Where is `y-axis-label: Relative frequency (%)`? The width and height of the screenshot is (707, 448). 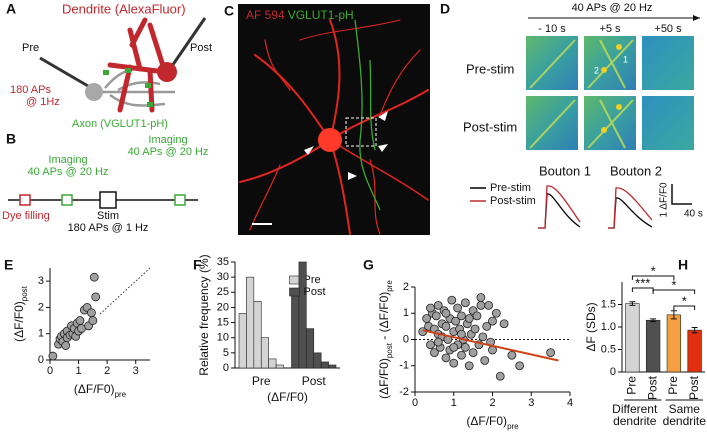 y-axis-label: Relative frequency (%) is located at coordinates (204, 314).